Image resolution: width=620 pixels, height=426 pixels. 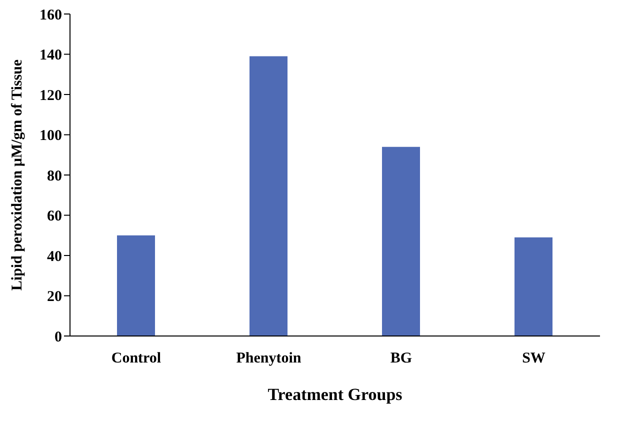 I want to click on y-tick-label: 160, so click(x=51, y=15).